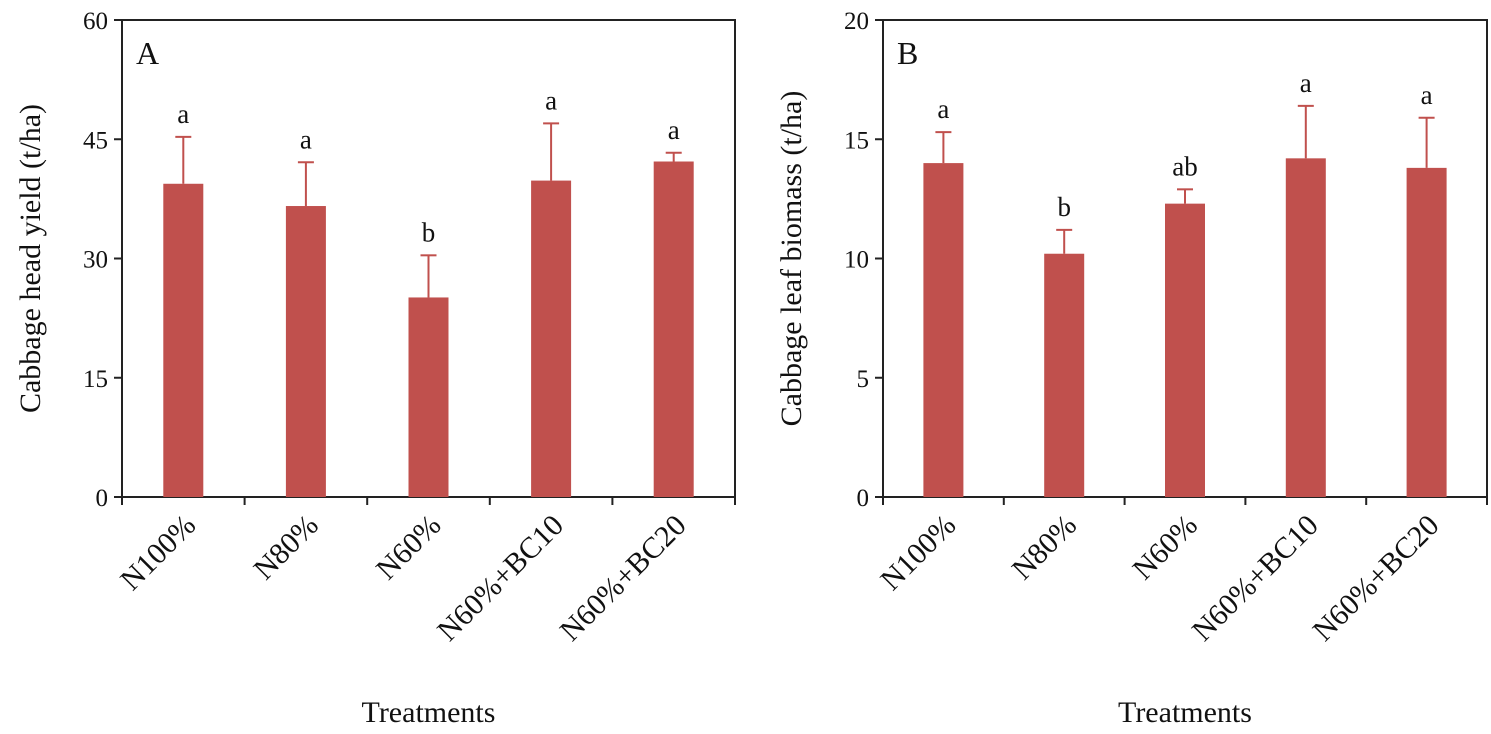 The image size is (1491, 734). I want to click on y-axis-label: Cabbage head yield (t/ha), so click(30, 258).